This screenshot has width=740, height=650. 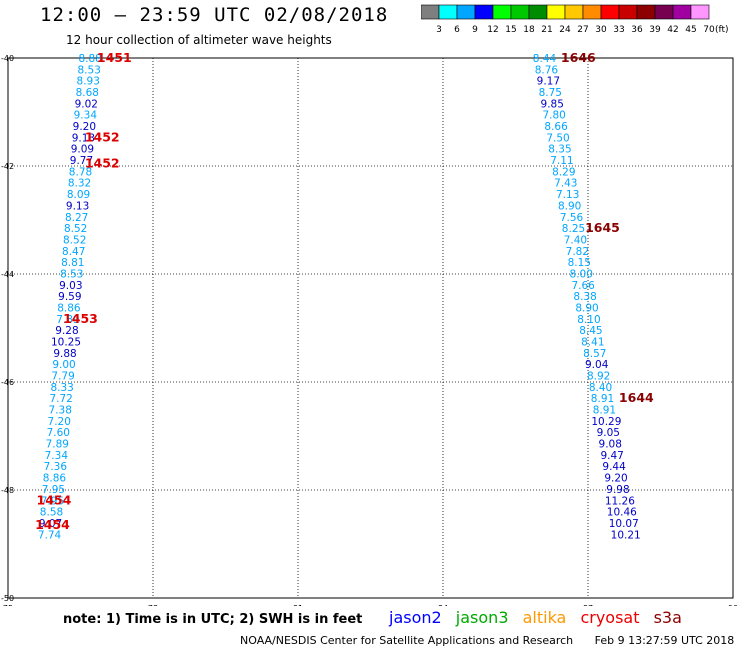 What do you see at coordinates (73, 252) in the screenshot?
I see `wave-height-point: 8.47` at bounding box center [73, 252].